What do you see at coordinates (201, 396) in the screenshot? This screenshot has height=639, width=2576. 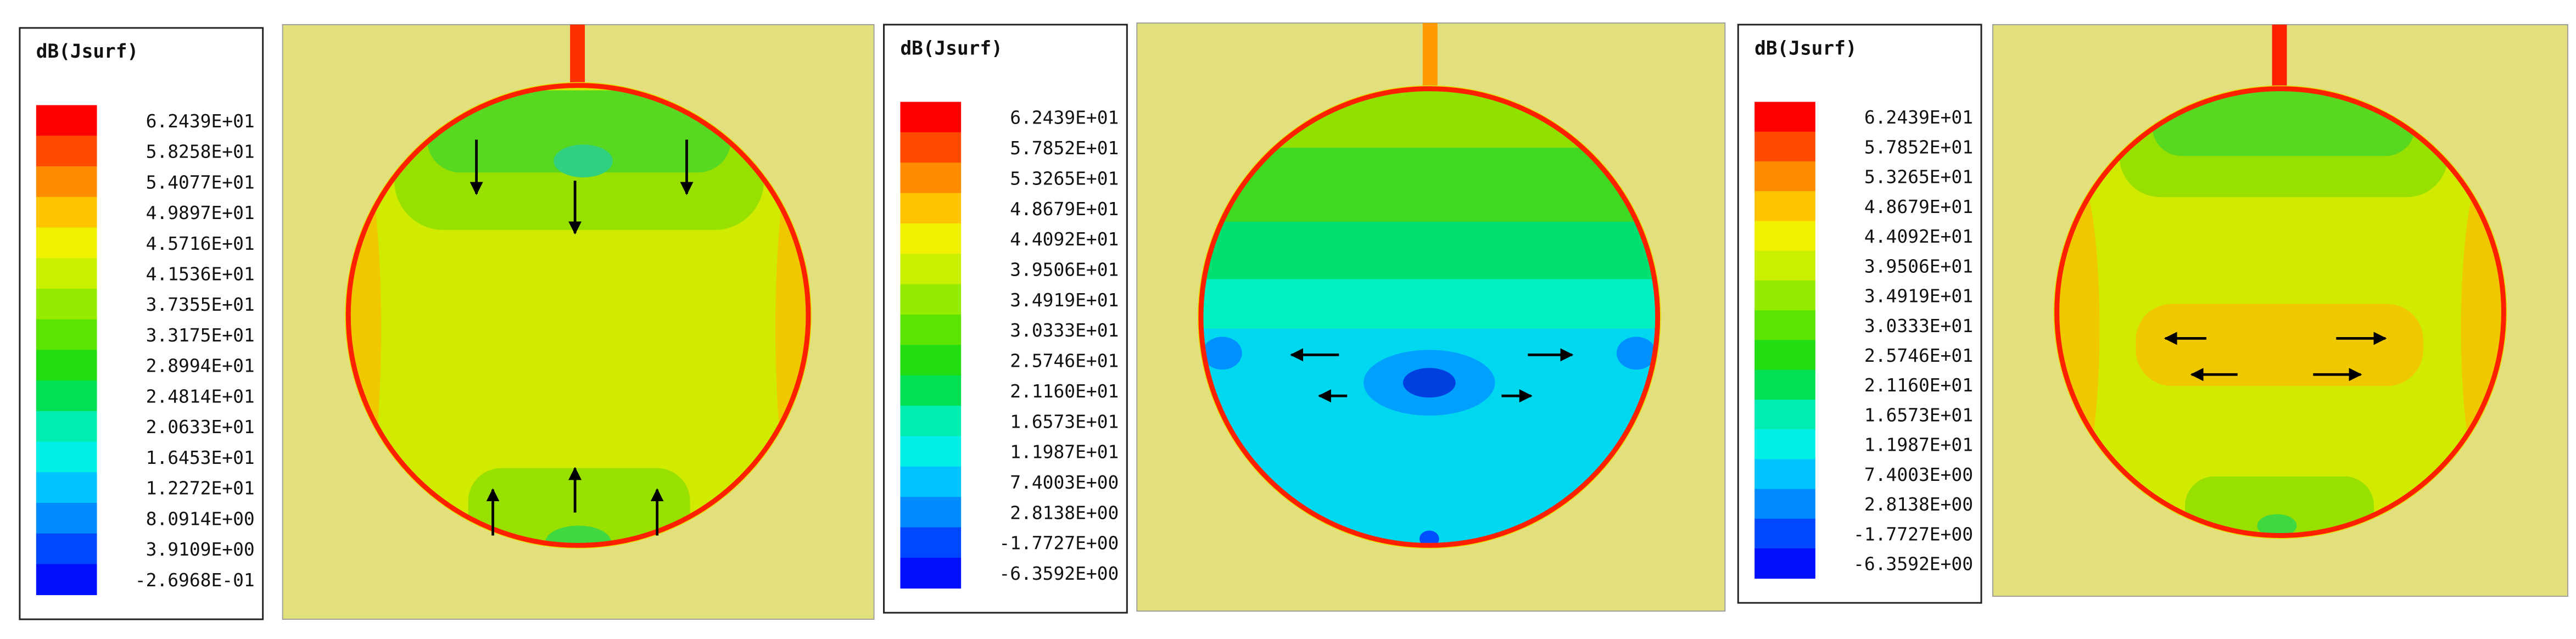 I see `legend-label: 2.4814E+01` at bounding box center [201, 396].